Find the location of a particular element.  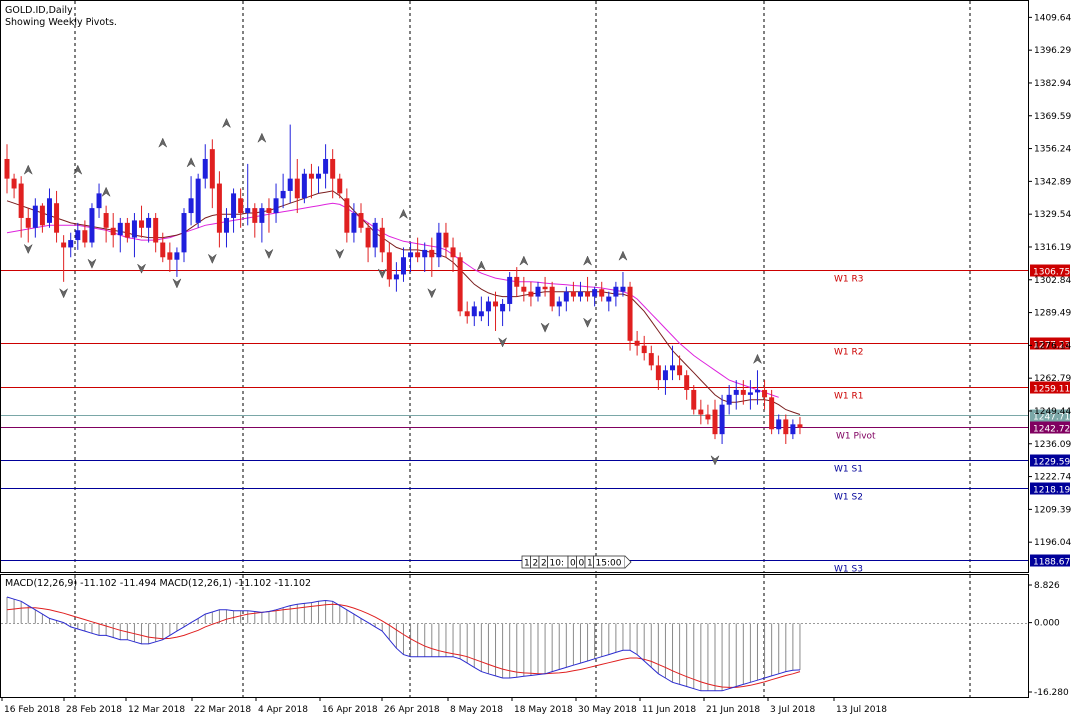

timeframe-bar: 1 2 2 10: 0 0 1 15:00 is located at coordinates (576, 562).